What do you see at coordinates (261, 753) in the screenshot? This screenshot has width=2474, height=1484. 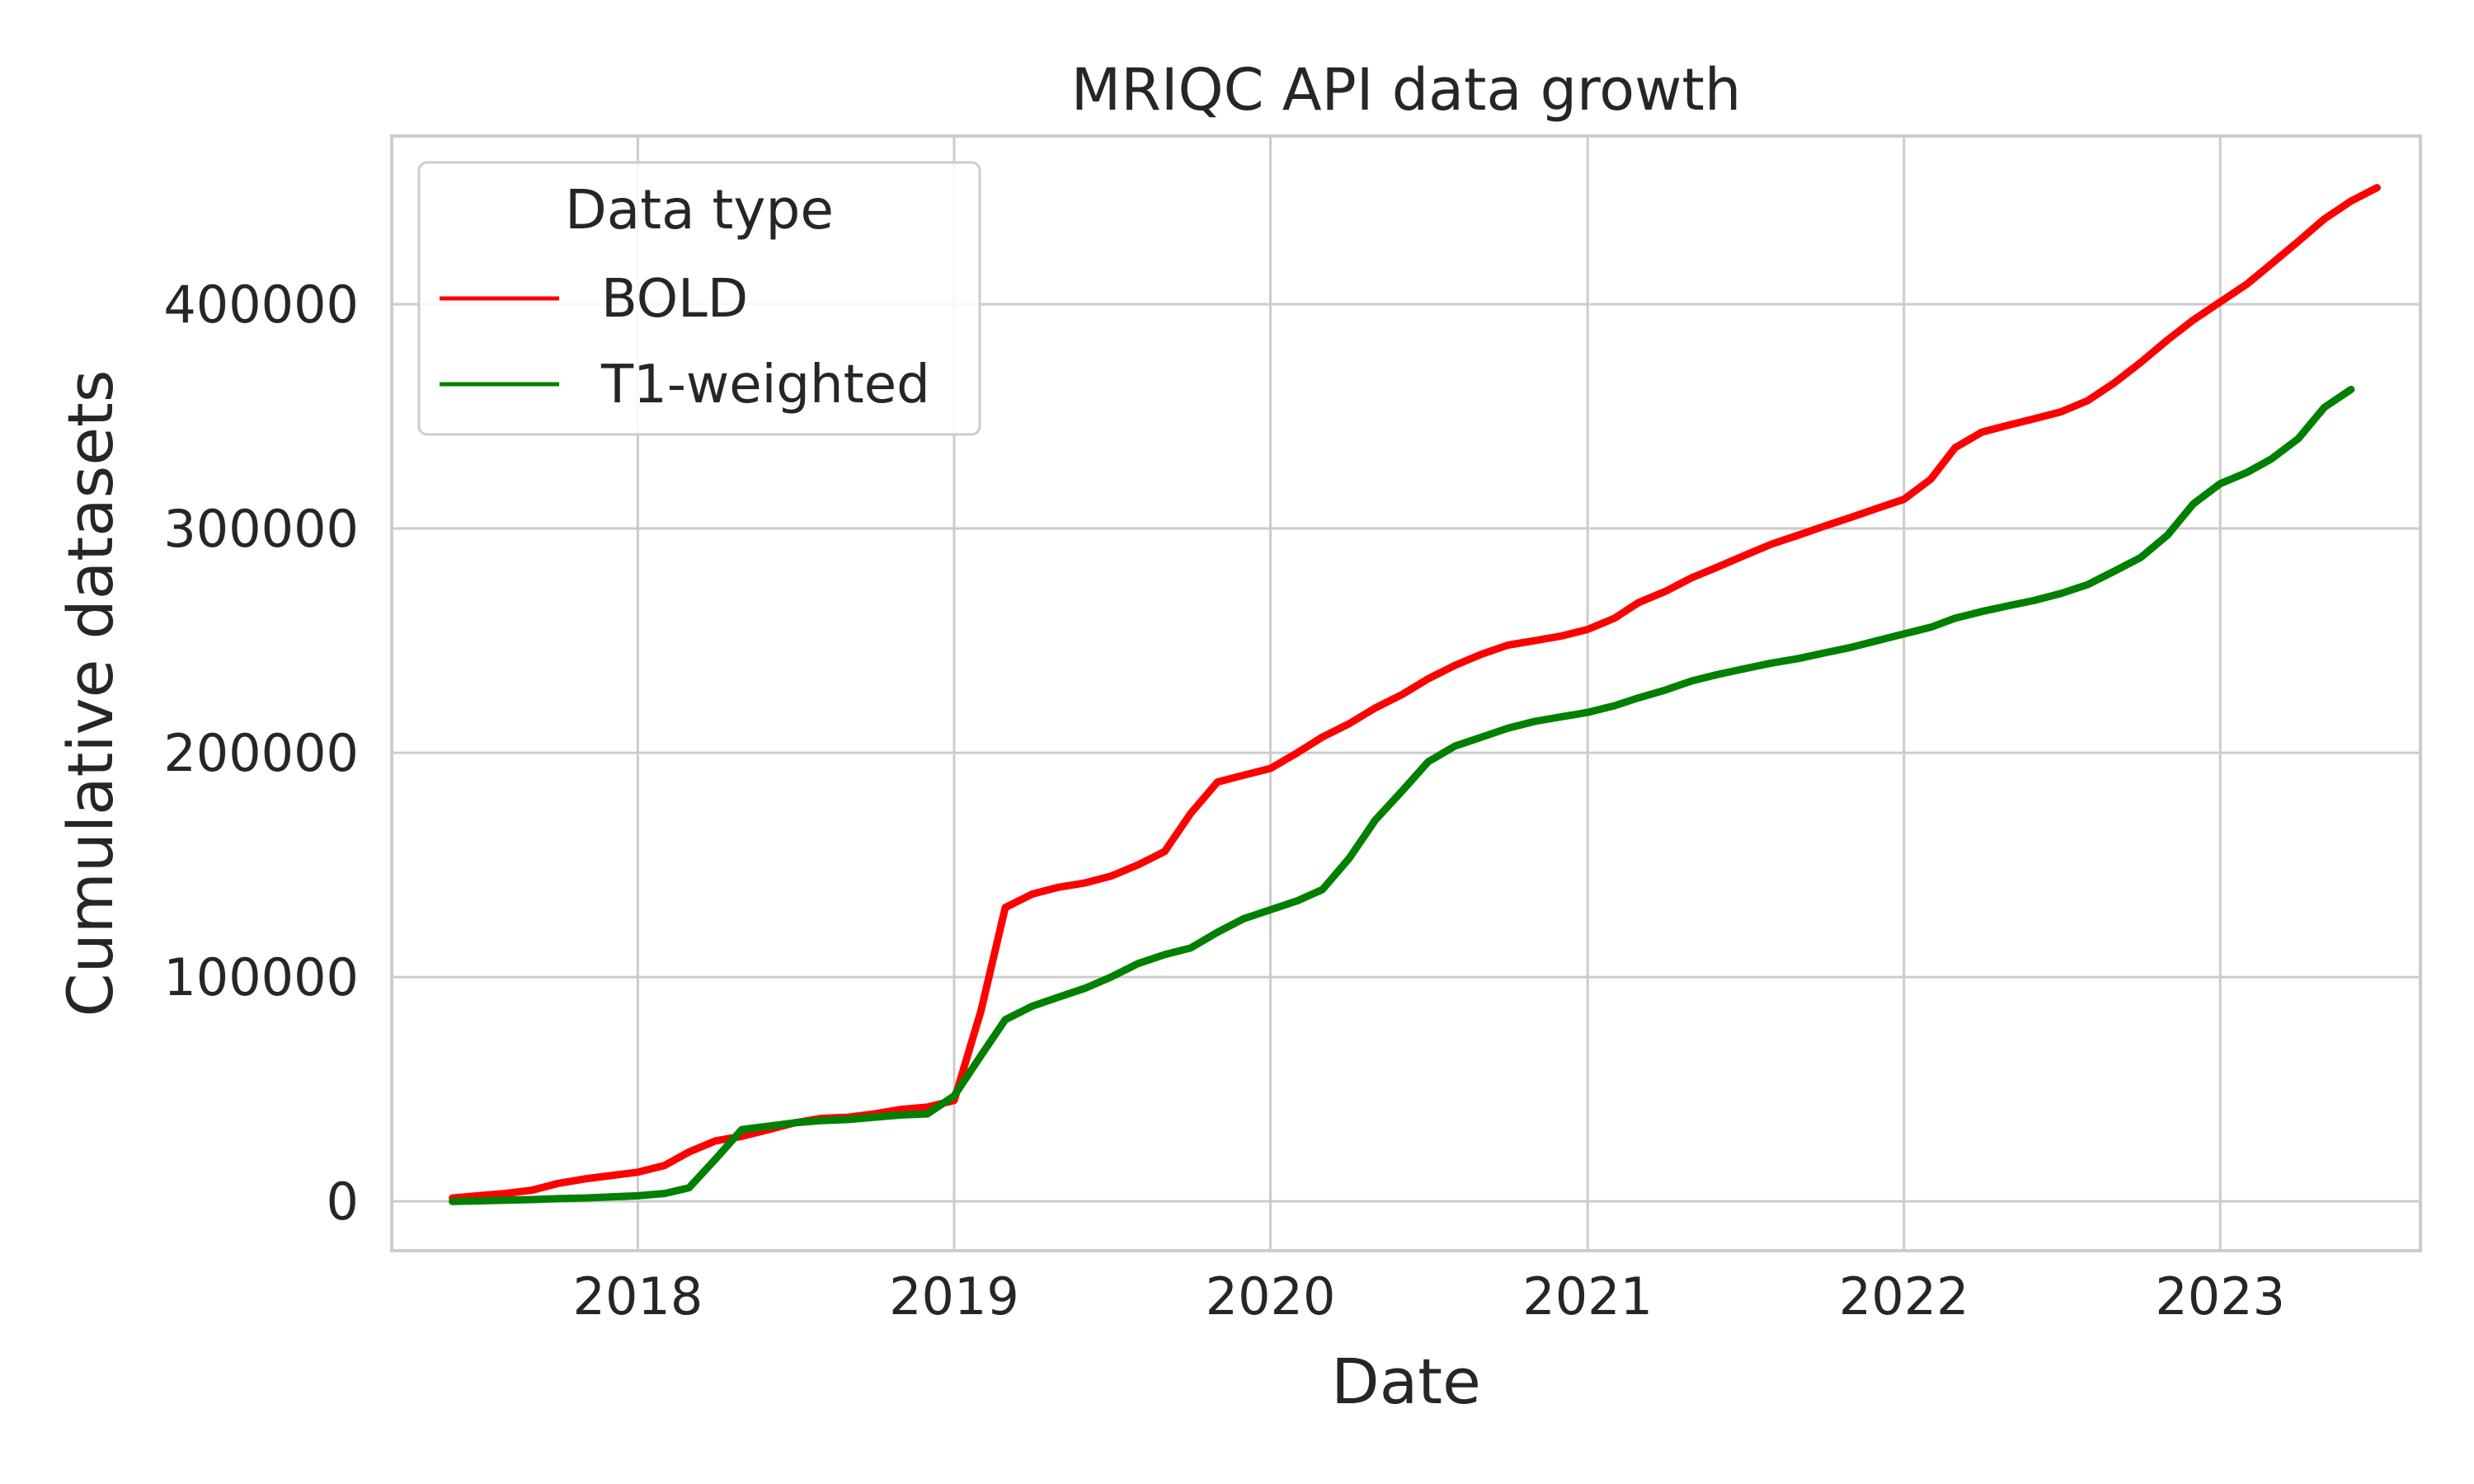 I see `y-tick-label: 200000` at bounding box center [261, 753].